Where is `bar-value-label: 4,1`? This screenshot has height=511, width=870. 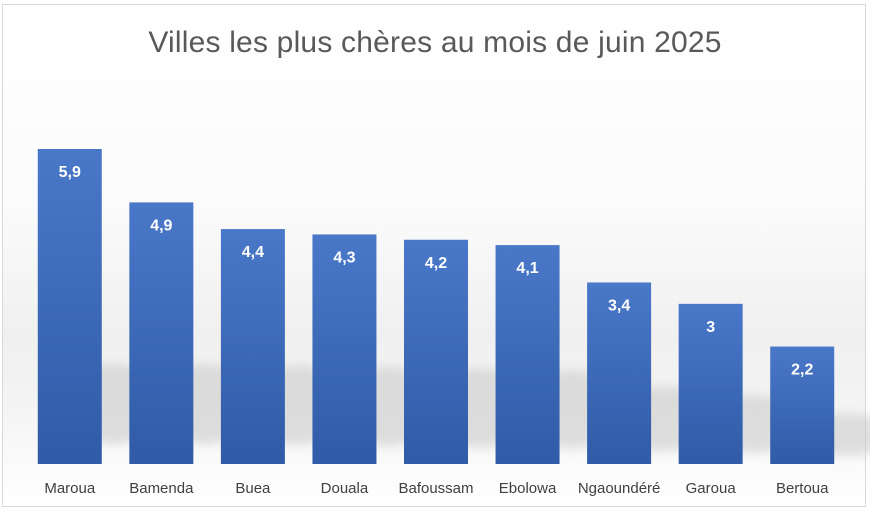 bar-value-label: 4,1 is located at coordinates (527, 268).